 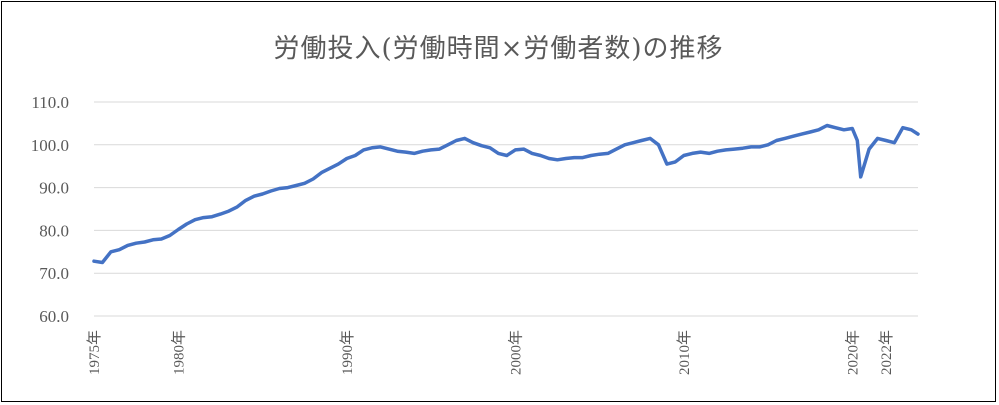 What do you see at coordinates (886, 352) in the screenshot?
I see `x-tick-label: 2022年` at bounding box center [886, 352].